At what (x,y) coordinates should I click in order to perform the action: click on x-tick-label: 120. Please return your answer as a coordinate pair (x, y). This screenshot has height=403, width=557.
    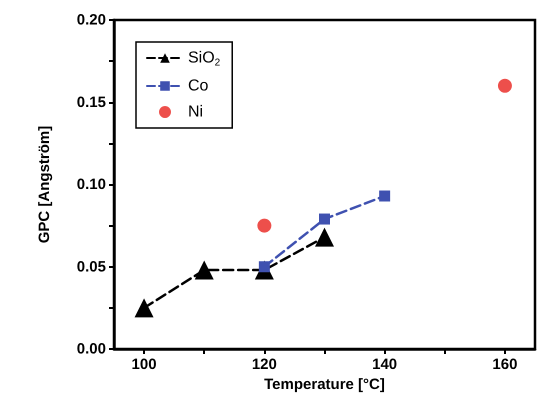
    Looking at the image, I should click on (264, 364).